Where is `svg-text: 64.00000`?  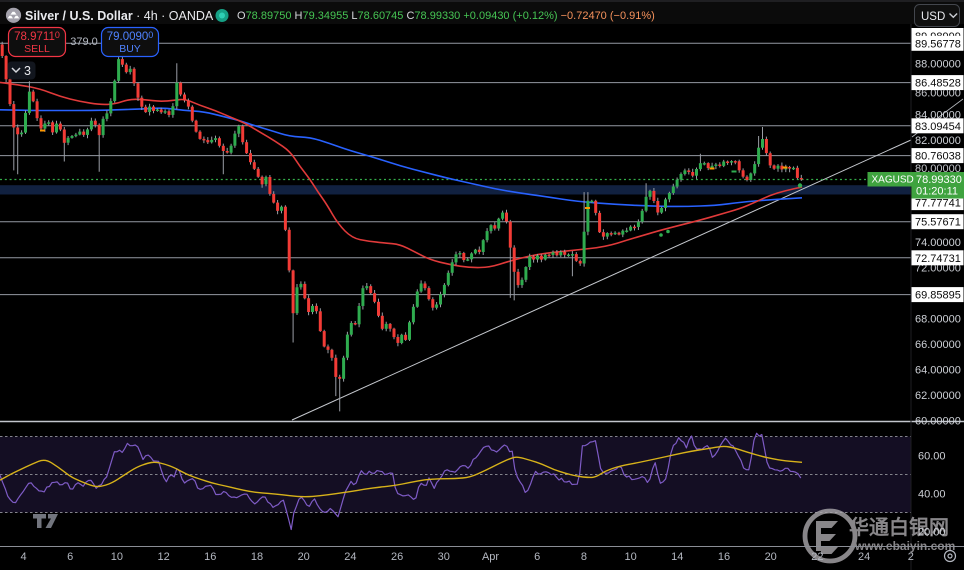 svg-text: 64.00000 is located at coordinates (938, 370).